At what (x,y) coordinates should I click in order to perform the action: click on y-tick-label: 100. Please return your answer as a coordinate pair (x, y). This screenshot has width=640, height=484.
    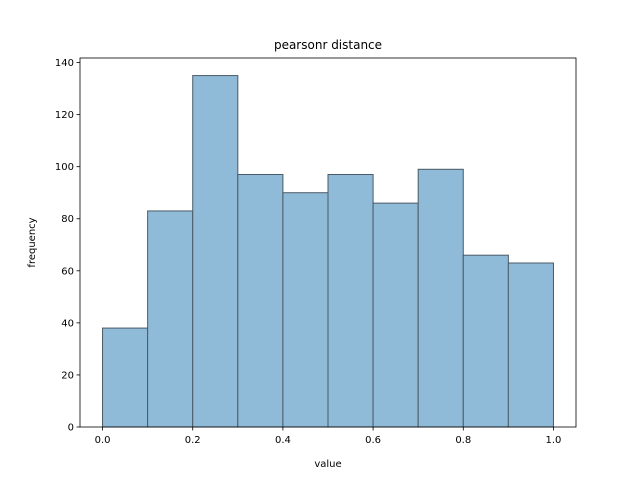
    Looking at the image, I should click on (64, 167).